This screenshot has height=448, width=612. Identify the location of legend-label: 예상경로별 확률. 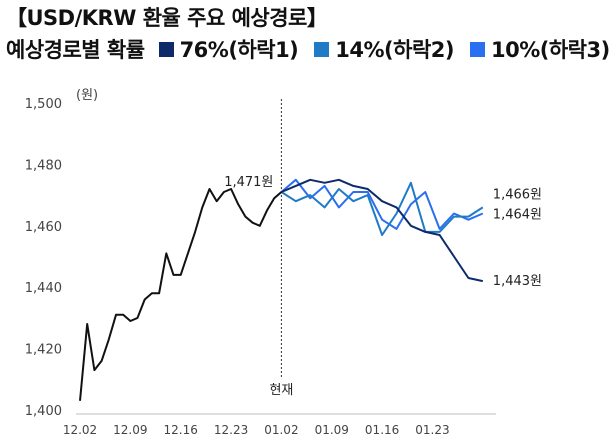
(75, 50).